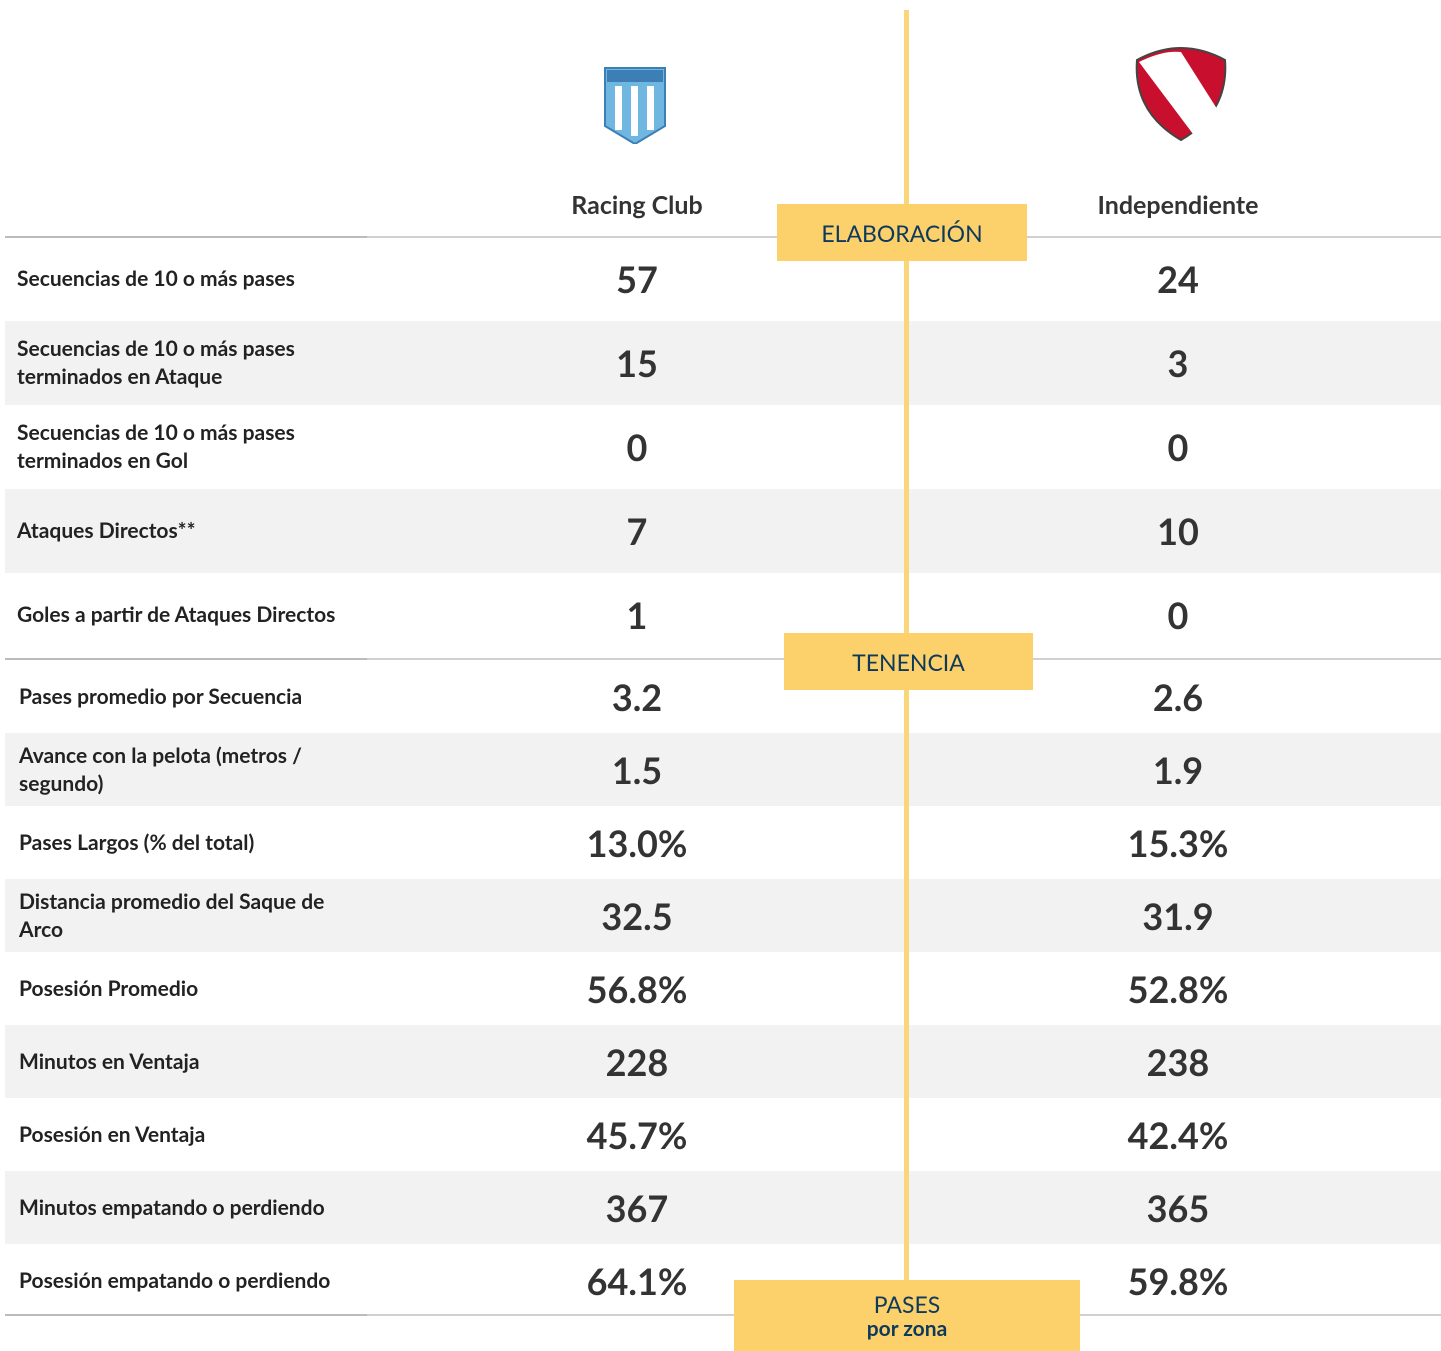 The width and height of the screenshot is (1441, 1351). What do you see at coordinates (1178, 696) in the screenshot?
I see `row-value: 2.6` at bounding box center [1178, 696].